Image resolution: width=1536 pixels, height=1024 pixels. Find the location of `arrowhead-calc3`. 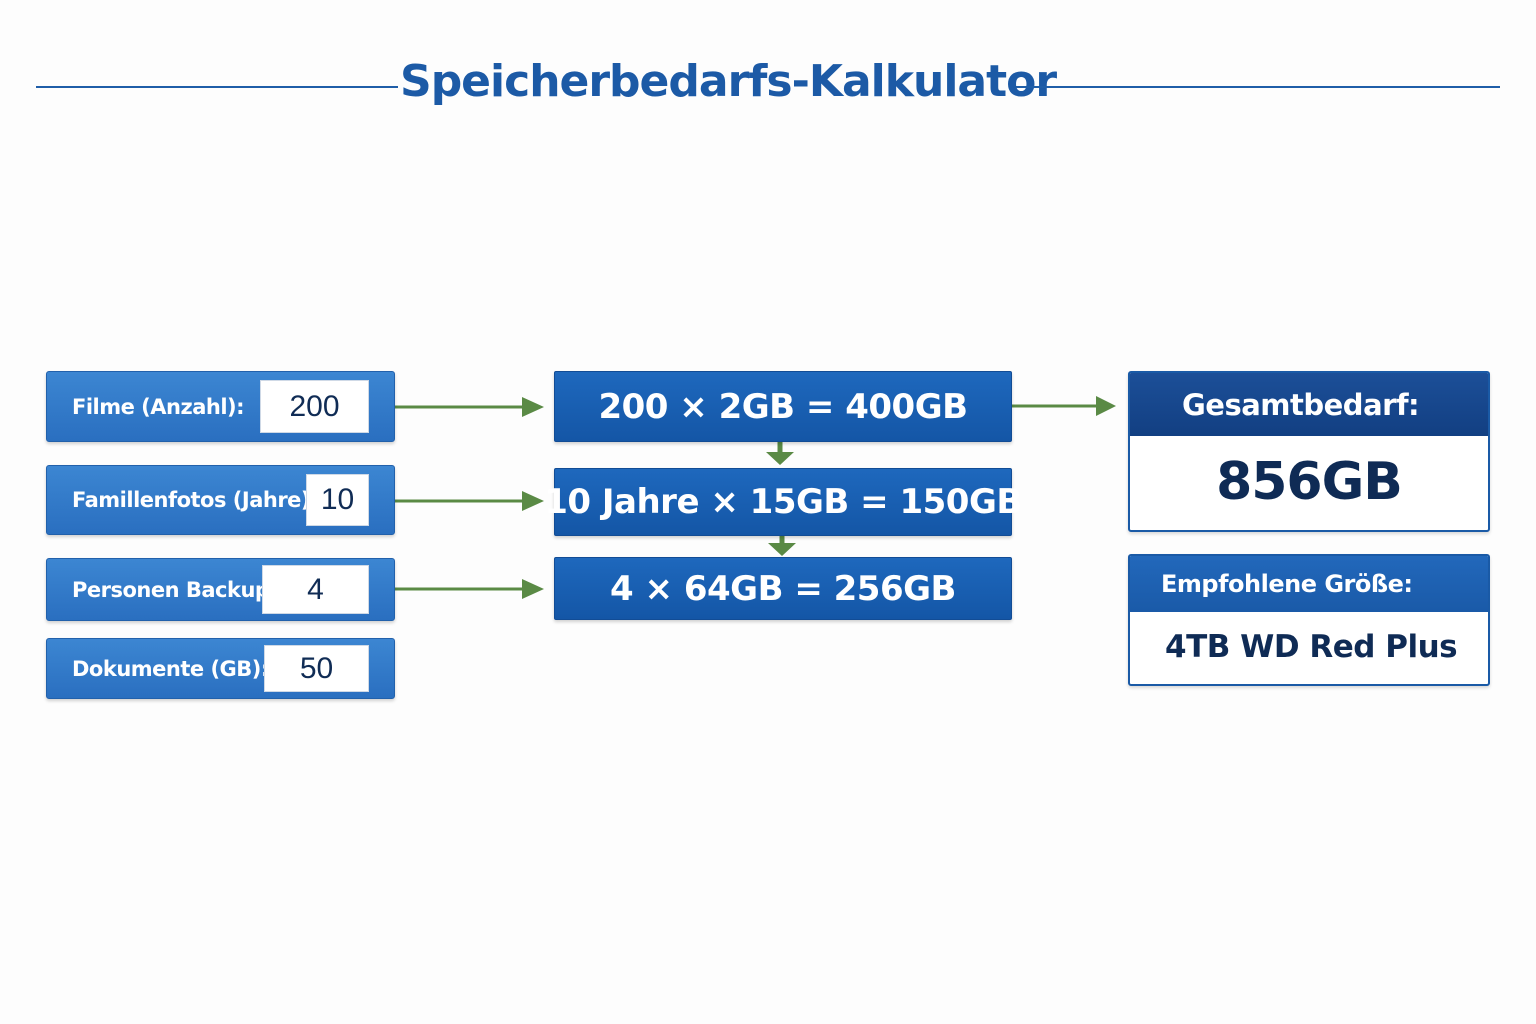

arrowhead-calc3 is located at coordinates (782, 549).